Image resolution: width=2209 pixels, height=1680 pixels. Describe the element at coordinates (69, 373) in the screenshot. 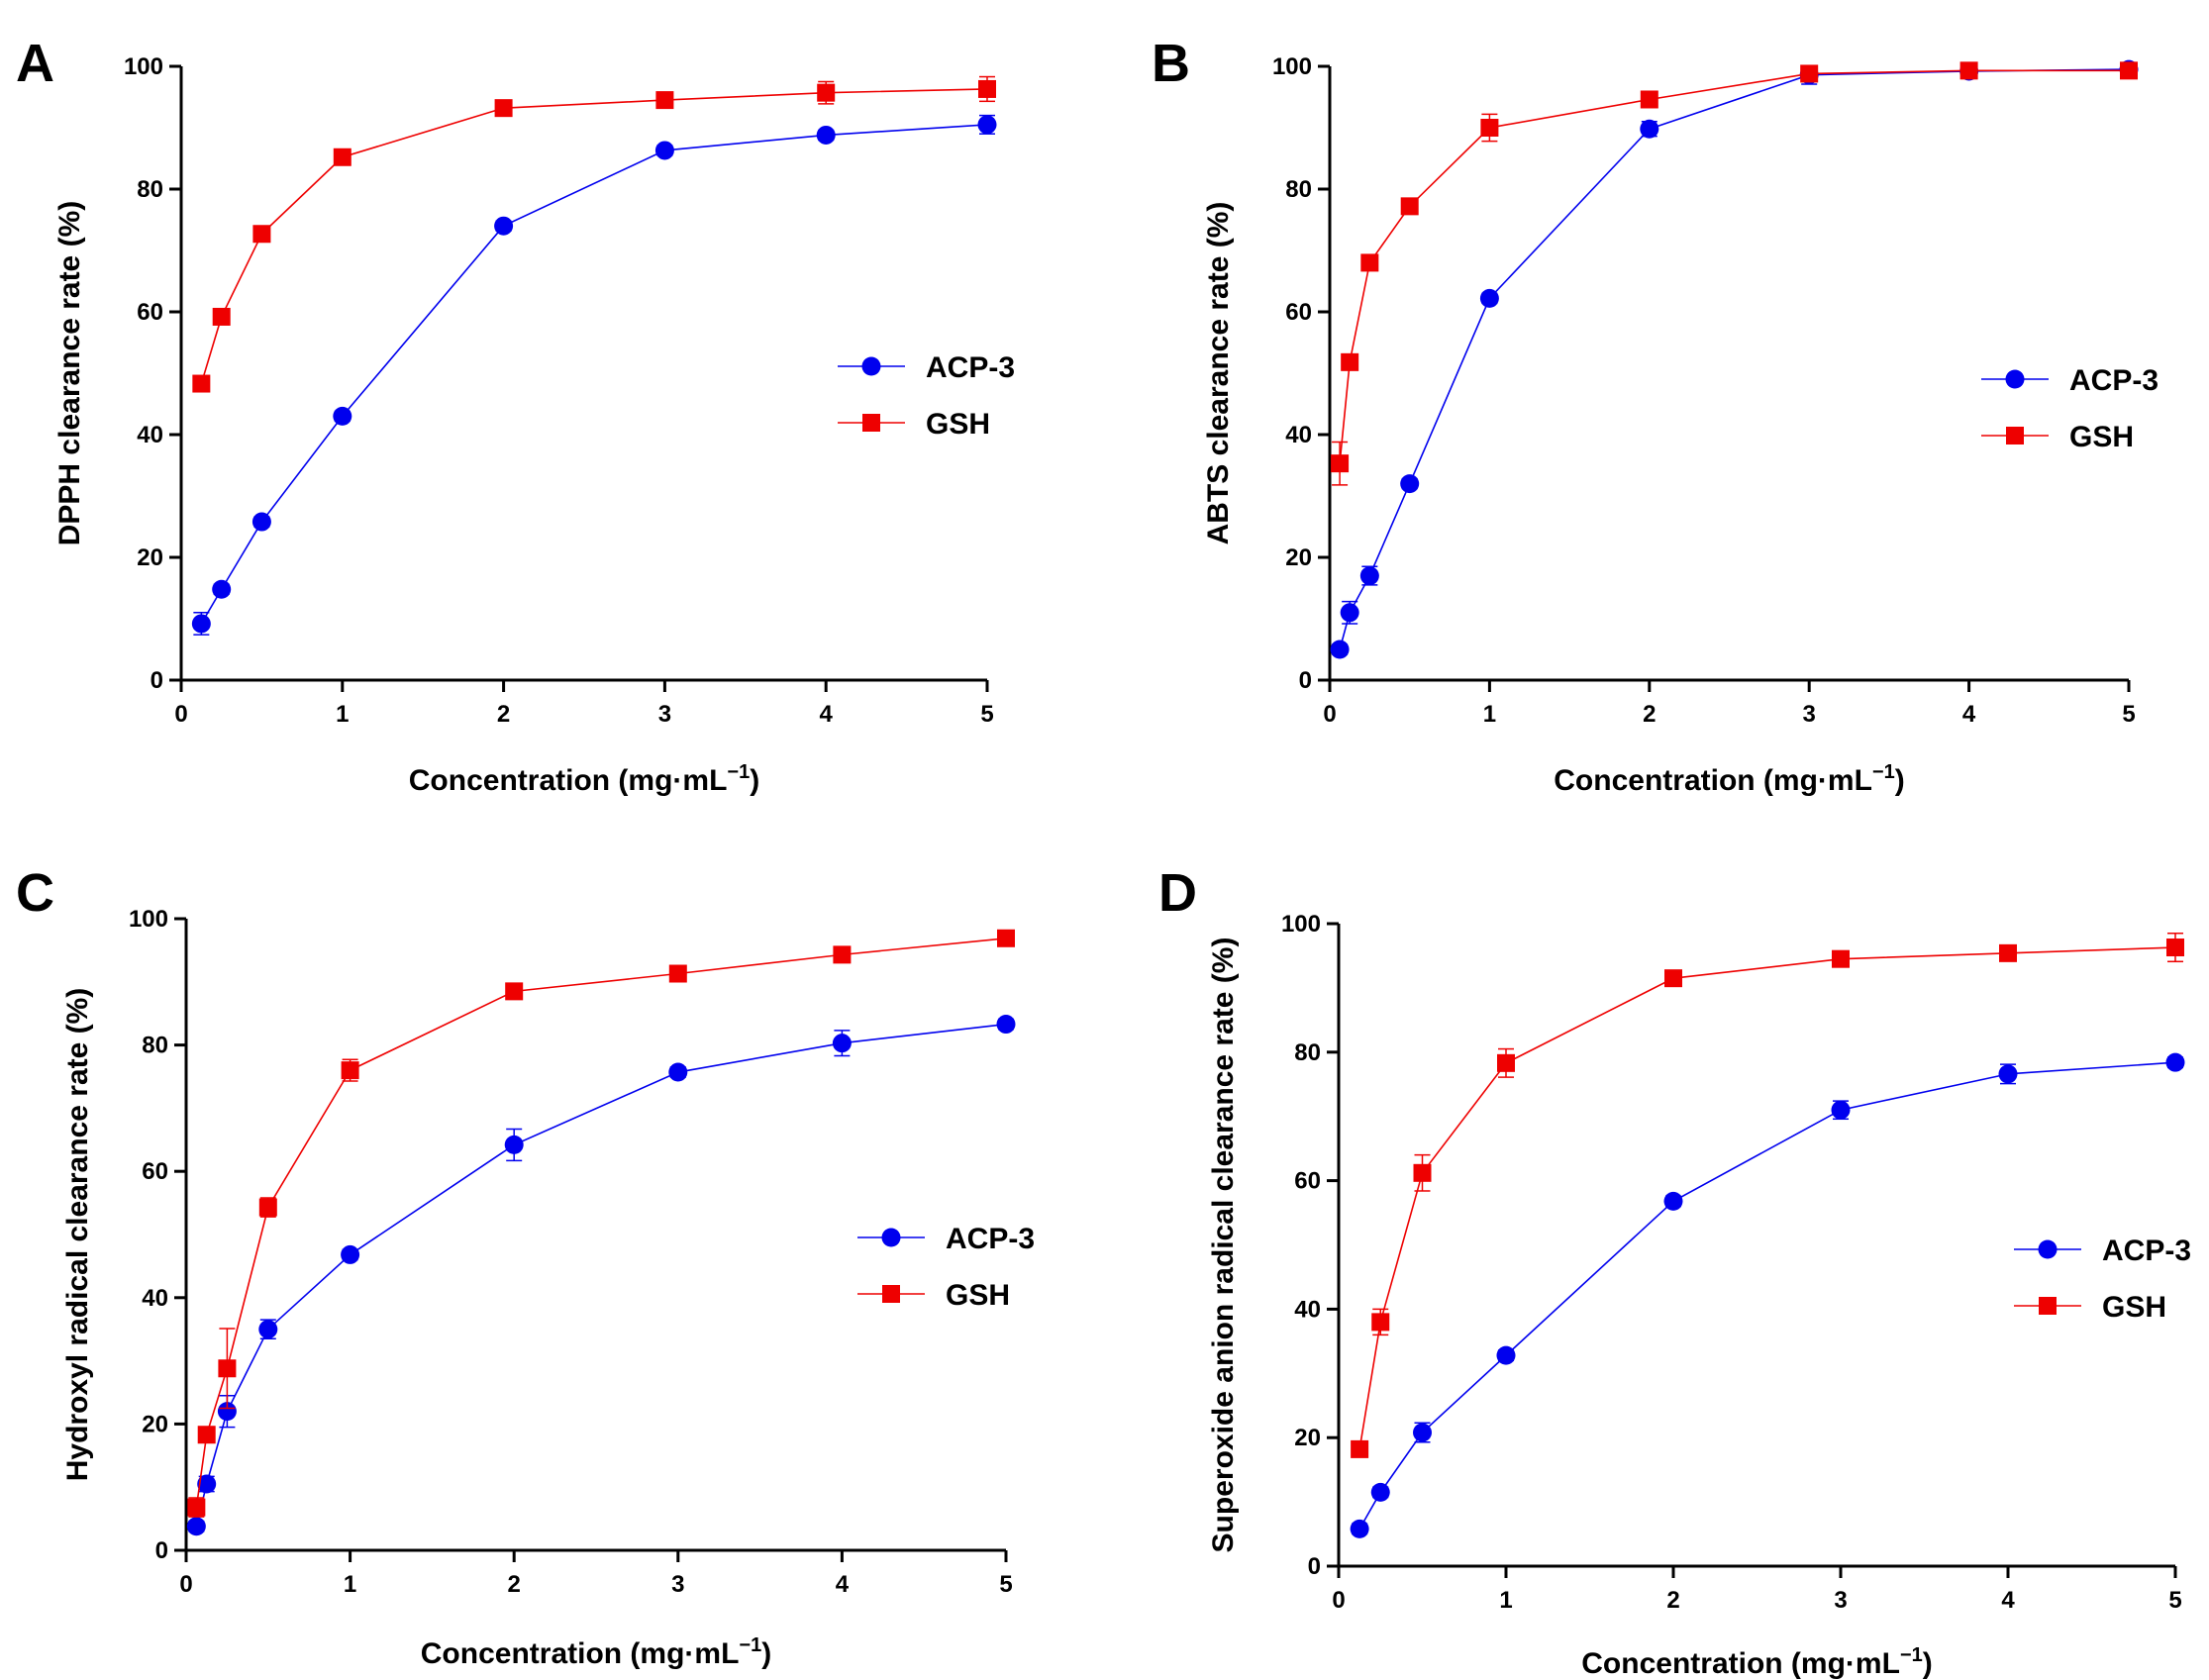

I see `y-axis-title: DPPH clearance rate (%)` at that location.